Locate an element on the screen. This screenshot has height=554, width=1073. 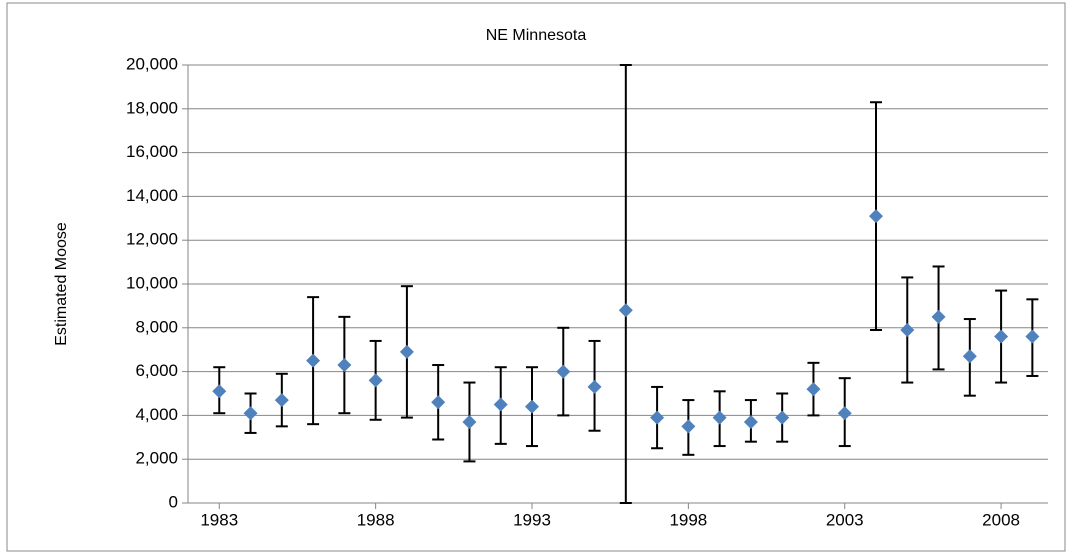
x-tick-label: 2003 is located at coordinates (845, 519).